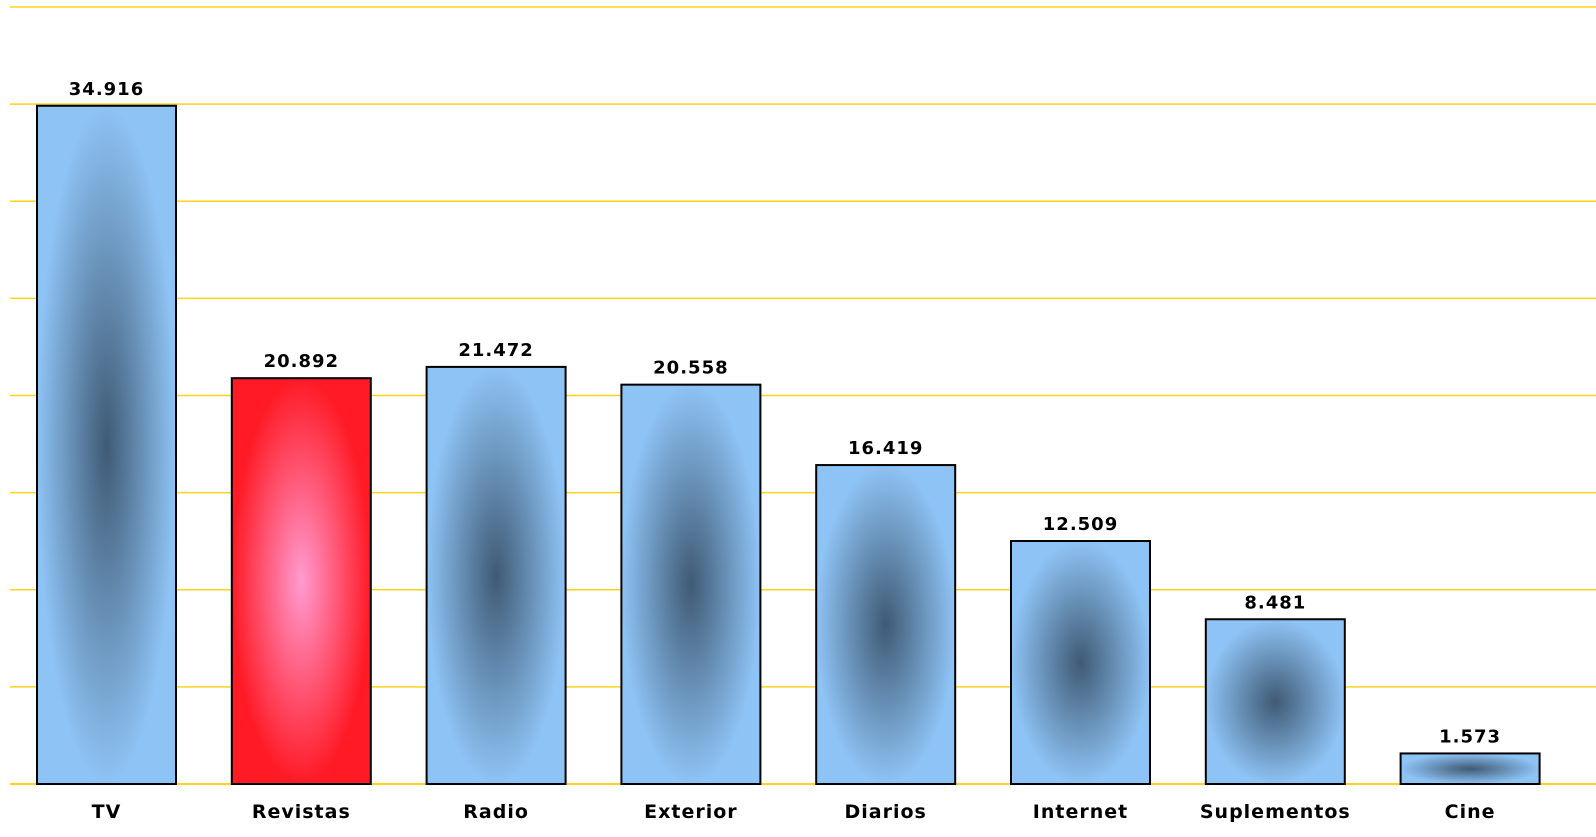 This screenshot has height=837, width=1596. Describe the element at coordinates (886, 624) in the screenshot. I see `bar-diarios` at that location.